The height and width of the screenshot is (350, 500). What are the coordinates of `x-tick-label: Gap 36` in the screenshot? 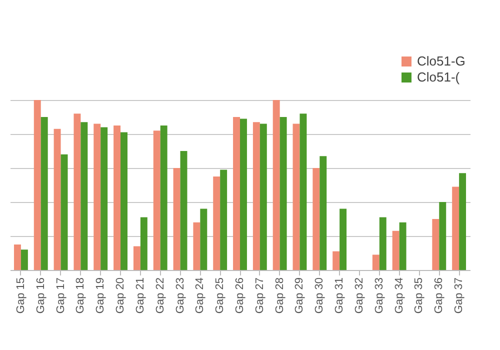 It's located at (439, 296).